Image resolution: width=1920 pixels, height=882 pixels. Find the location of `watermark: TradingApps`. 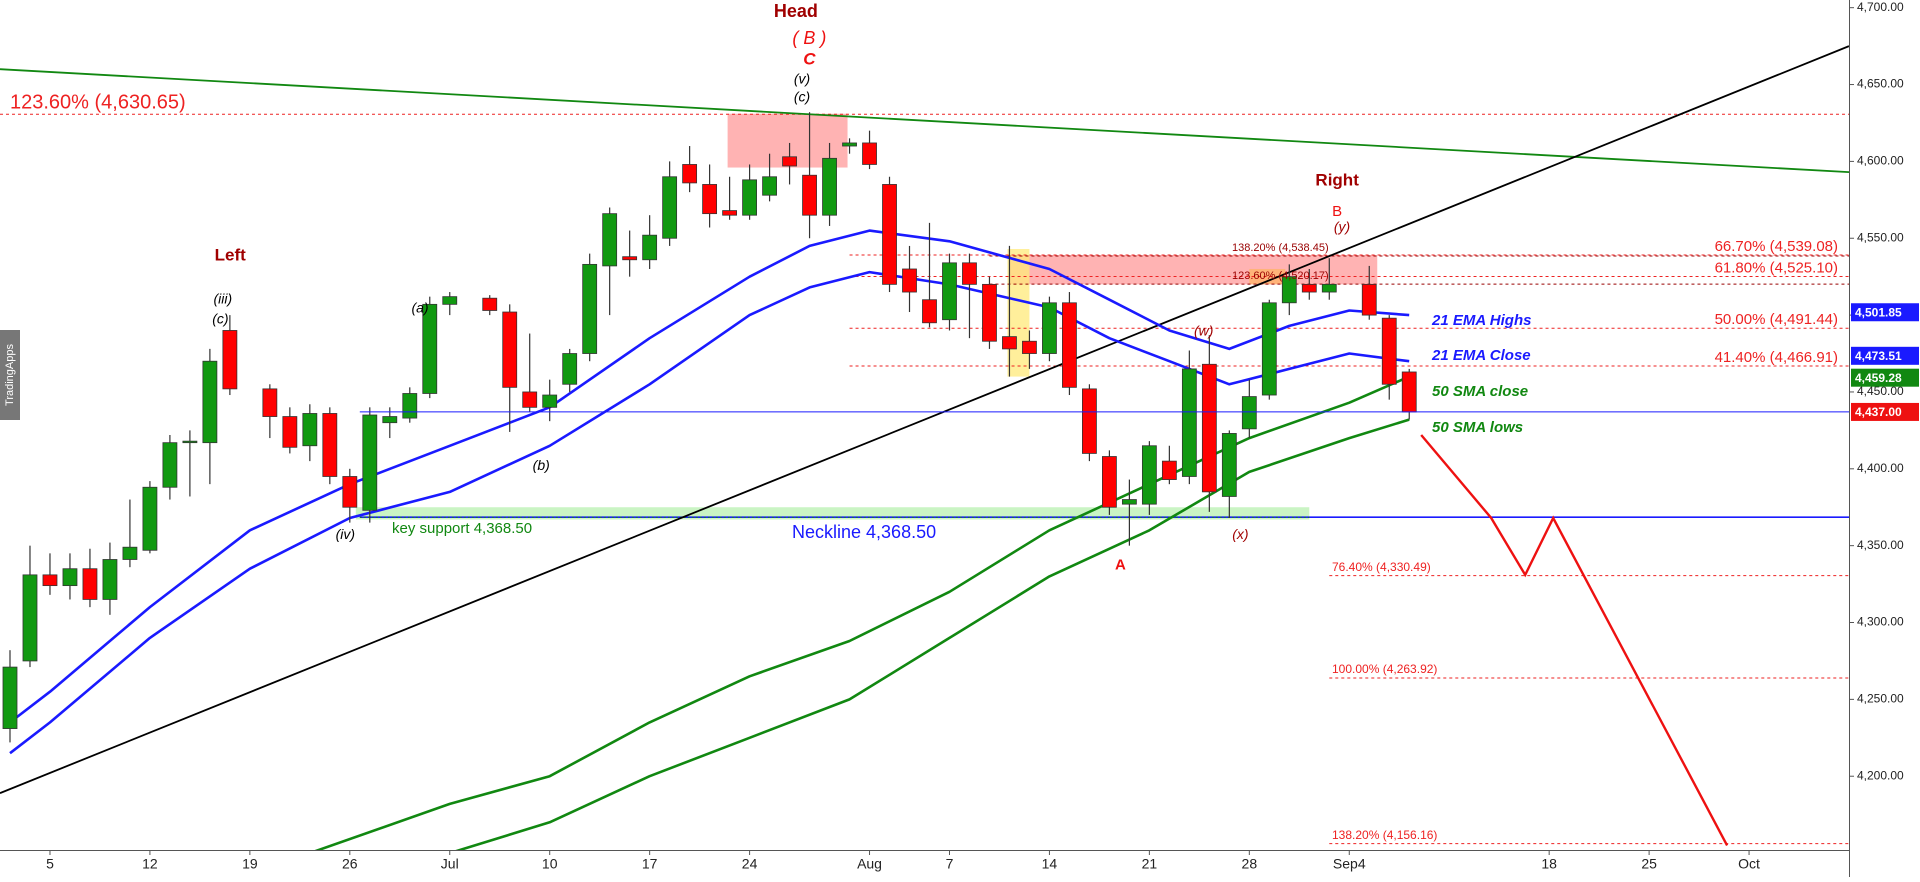

watermark: TradingApps is located at coordinates (10, 375).